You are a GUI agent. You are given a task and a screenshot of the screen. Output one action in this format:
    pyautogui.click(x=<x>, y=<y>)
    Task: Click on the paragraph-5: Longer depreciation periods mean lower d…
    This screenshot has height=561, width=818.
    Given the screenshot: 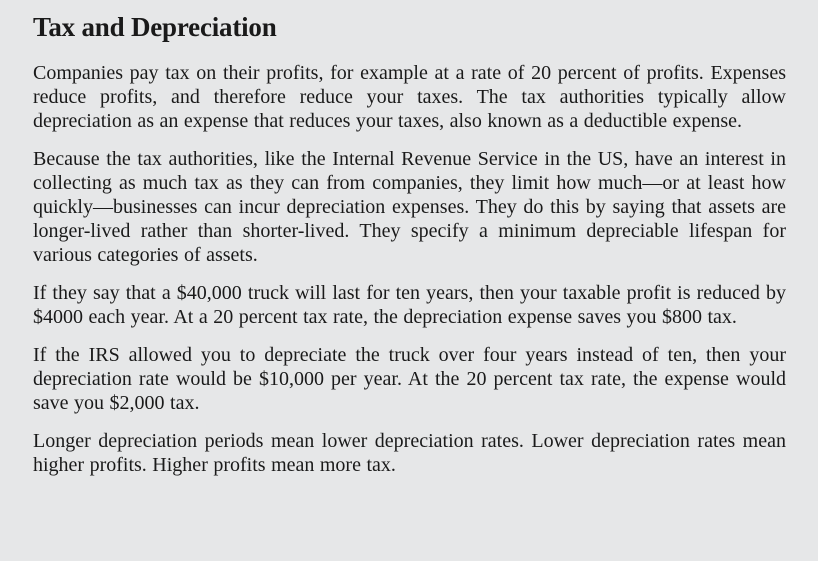 What is the action you would take?
    pyautogui.click(x=409, y=453)
    